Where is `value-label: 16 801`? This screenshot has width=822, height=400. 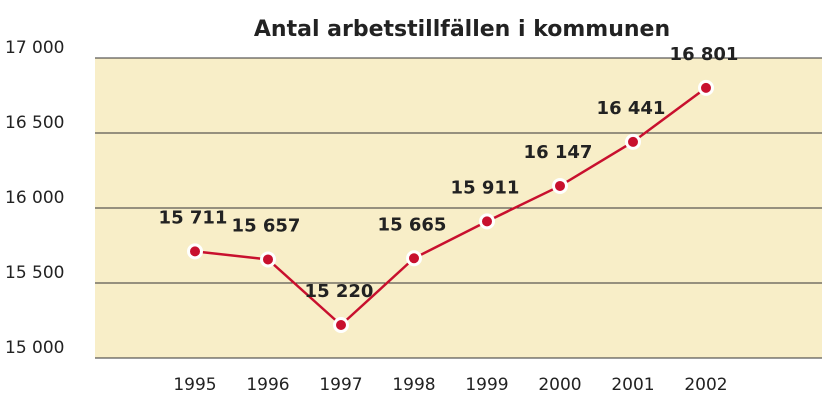
value-label: 16 801 is located at coordinates (704, 54).